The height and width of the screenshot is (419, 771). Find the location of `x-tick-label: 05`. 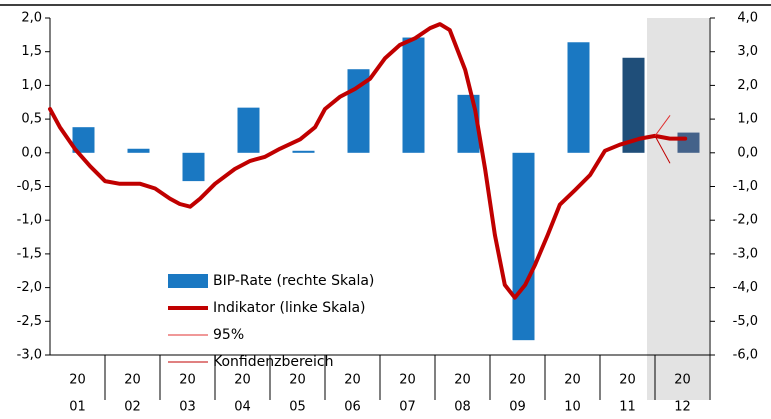

x-tick-label: 05 is located at coordinates (297, 407).